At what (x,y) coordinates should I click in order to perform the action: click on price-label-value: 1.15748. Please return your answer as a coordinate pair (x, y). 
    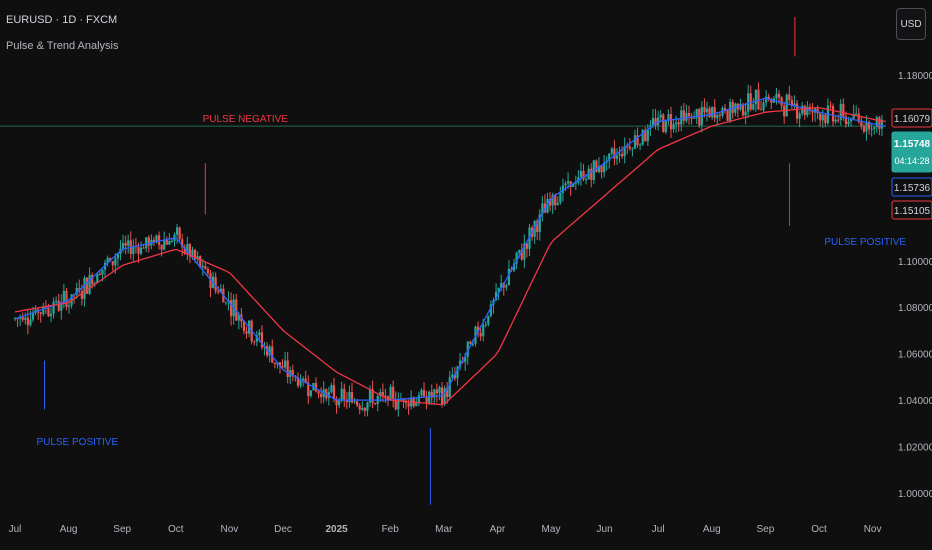
    Looking at the image, I should click on (912, 144).